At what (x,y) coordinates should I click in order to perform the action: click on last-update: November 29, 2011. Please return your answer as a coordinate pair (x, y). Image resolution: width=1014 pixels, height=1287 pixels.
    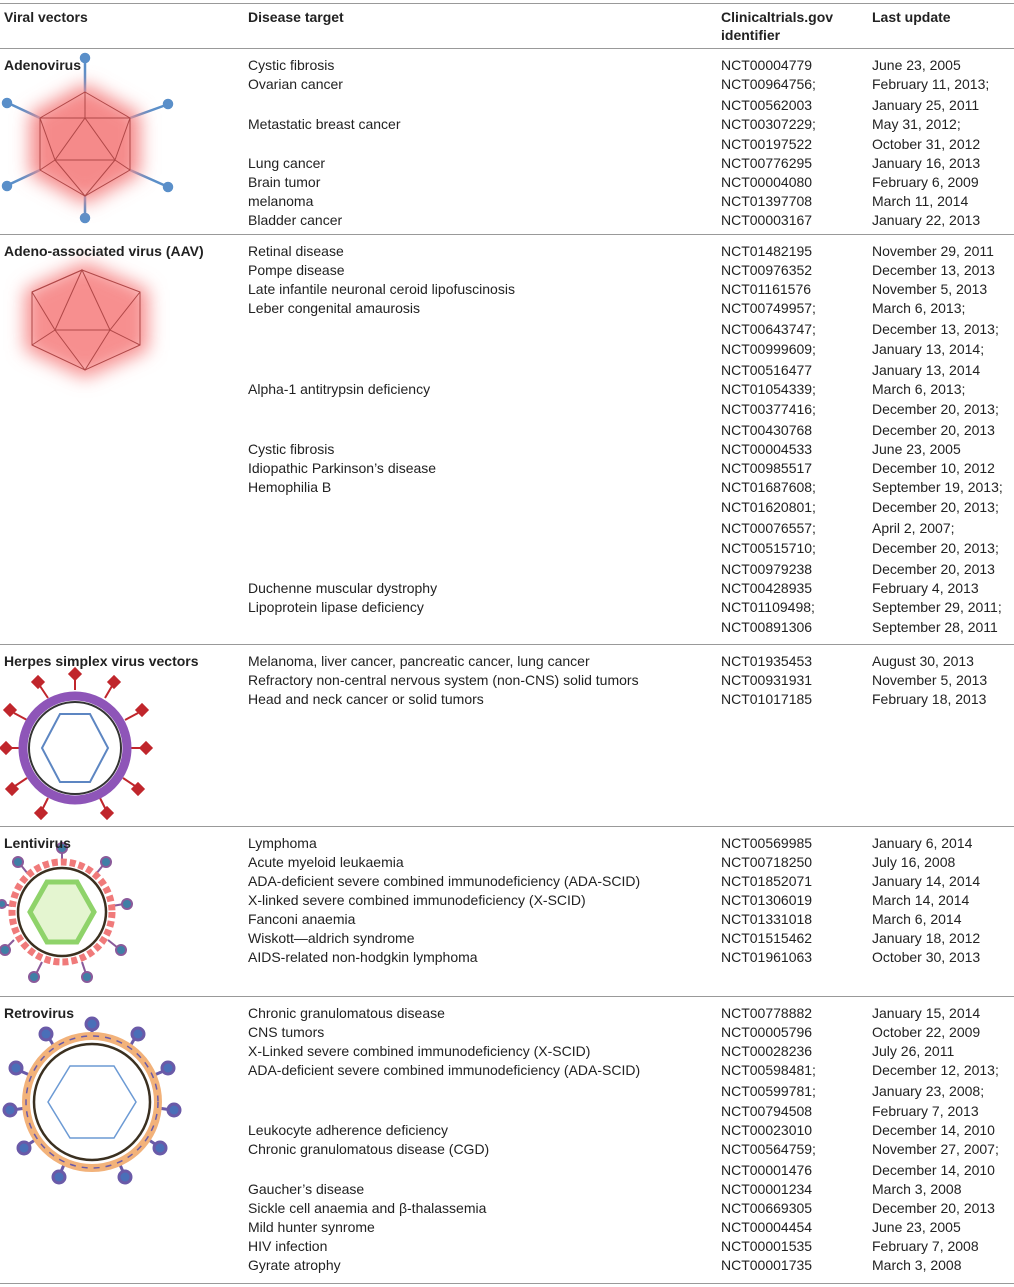
    Looking at the image, I should click on (933, 251).